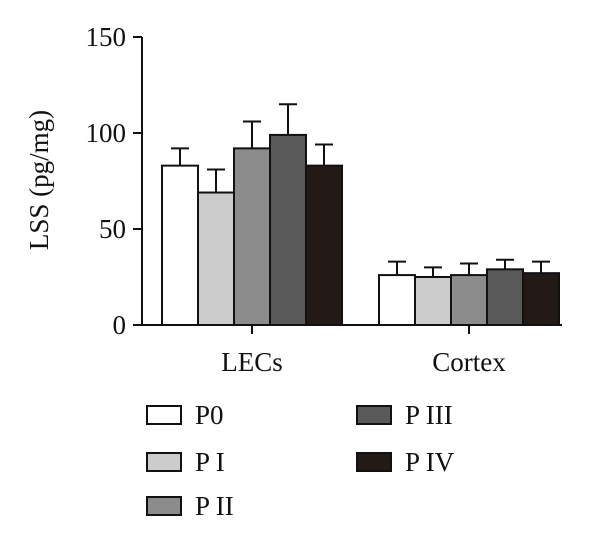 This screenshot has width=600, height=539. Describe the element at coordinates (397, 300) in the screenshot. I see `bar-cortex-p0` at that location.